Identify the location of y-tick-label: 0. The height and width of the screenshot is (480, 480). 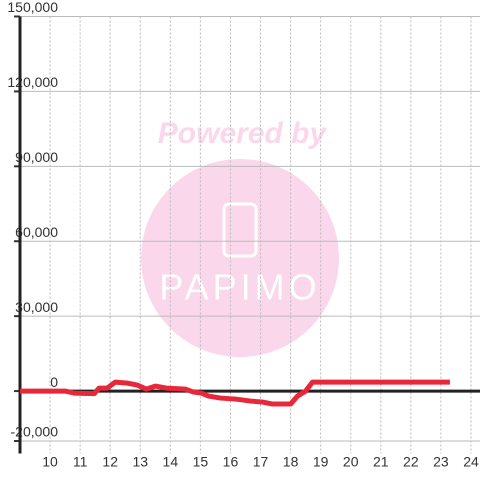
(54, 382).